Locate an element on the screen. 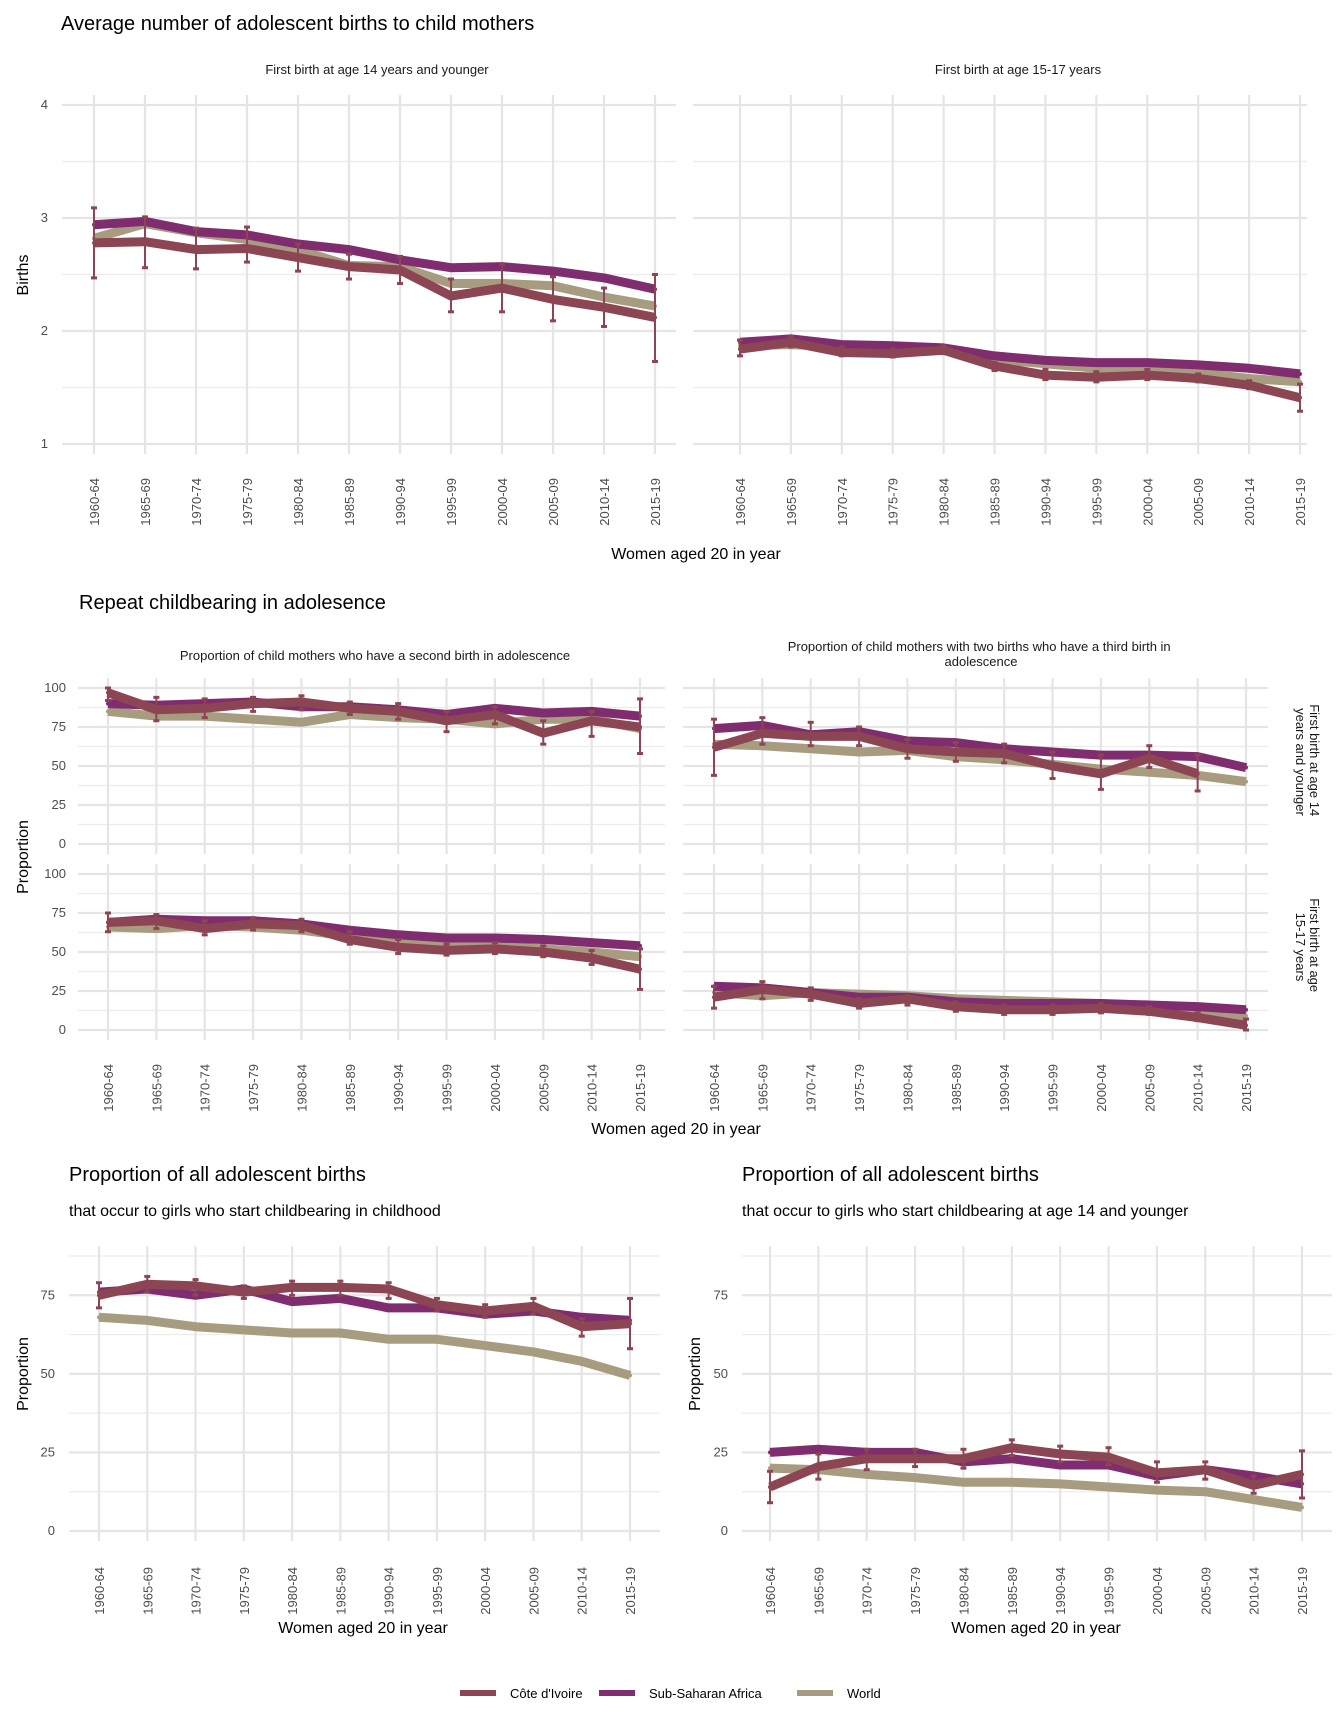 The image size is (1344, 1728). x-tick-label: 1975-79 is located at coordinates (253, 1088).